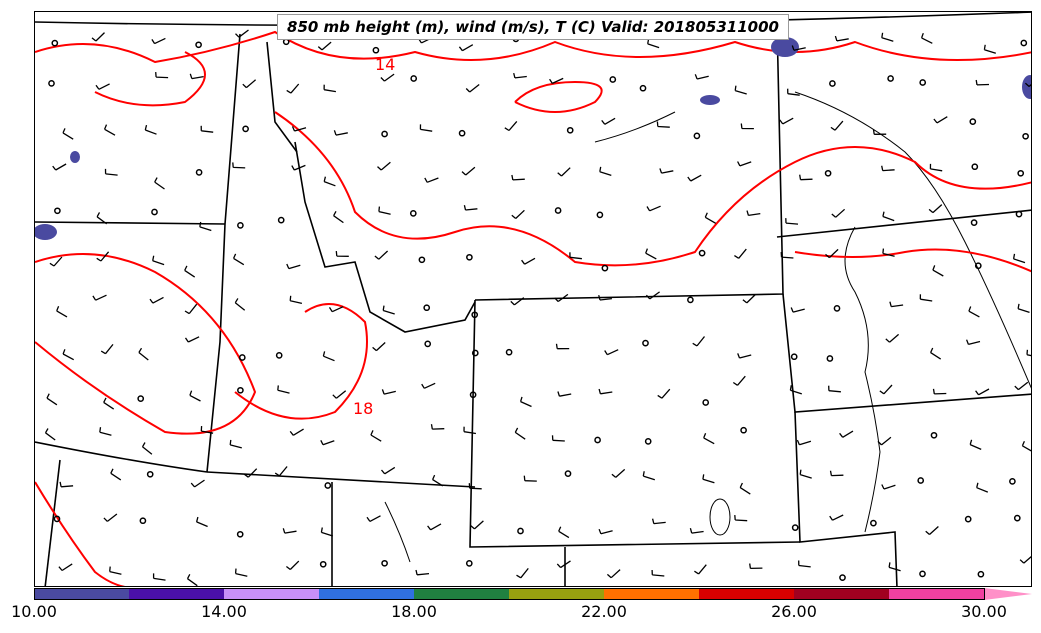 The width and height of the screenshot is (1041, 633). Describe the element at coordinates (34, 611) in the screenshot. I see `colorbar-tick-label: 10.00` at that location.